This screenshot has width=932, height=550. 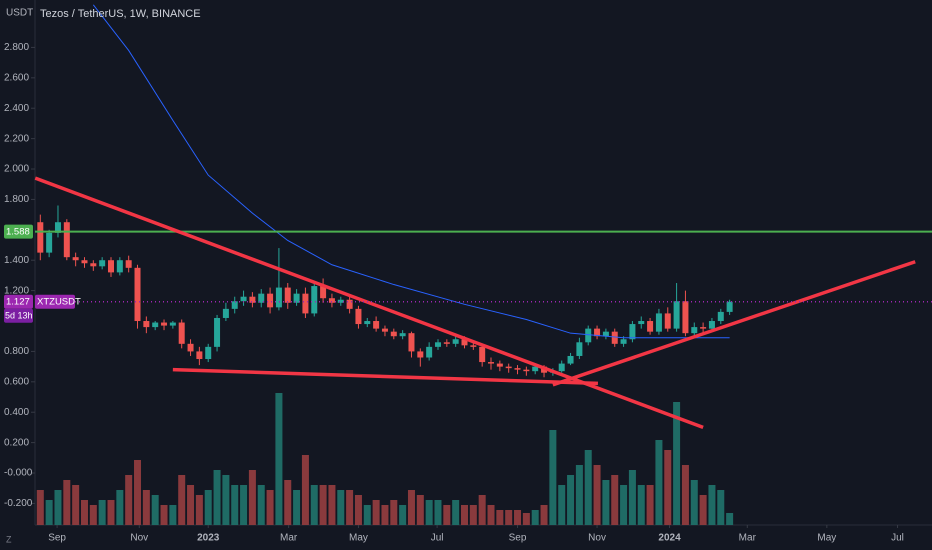 What do you see at coordinates (19, 316) in the screenshot?
I see `countdown-label: 5d 13h` at bounding box center [19, 316].